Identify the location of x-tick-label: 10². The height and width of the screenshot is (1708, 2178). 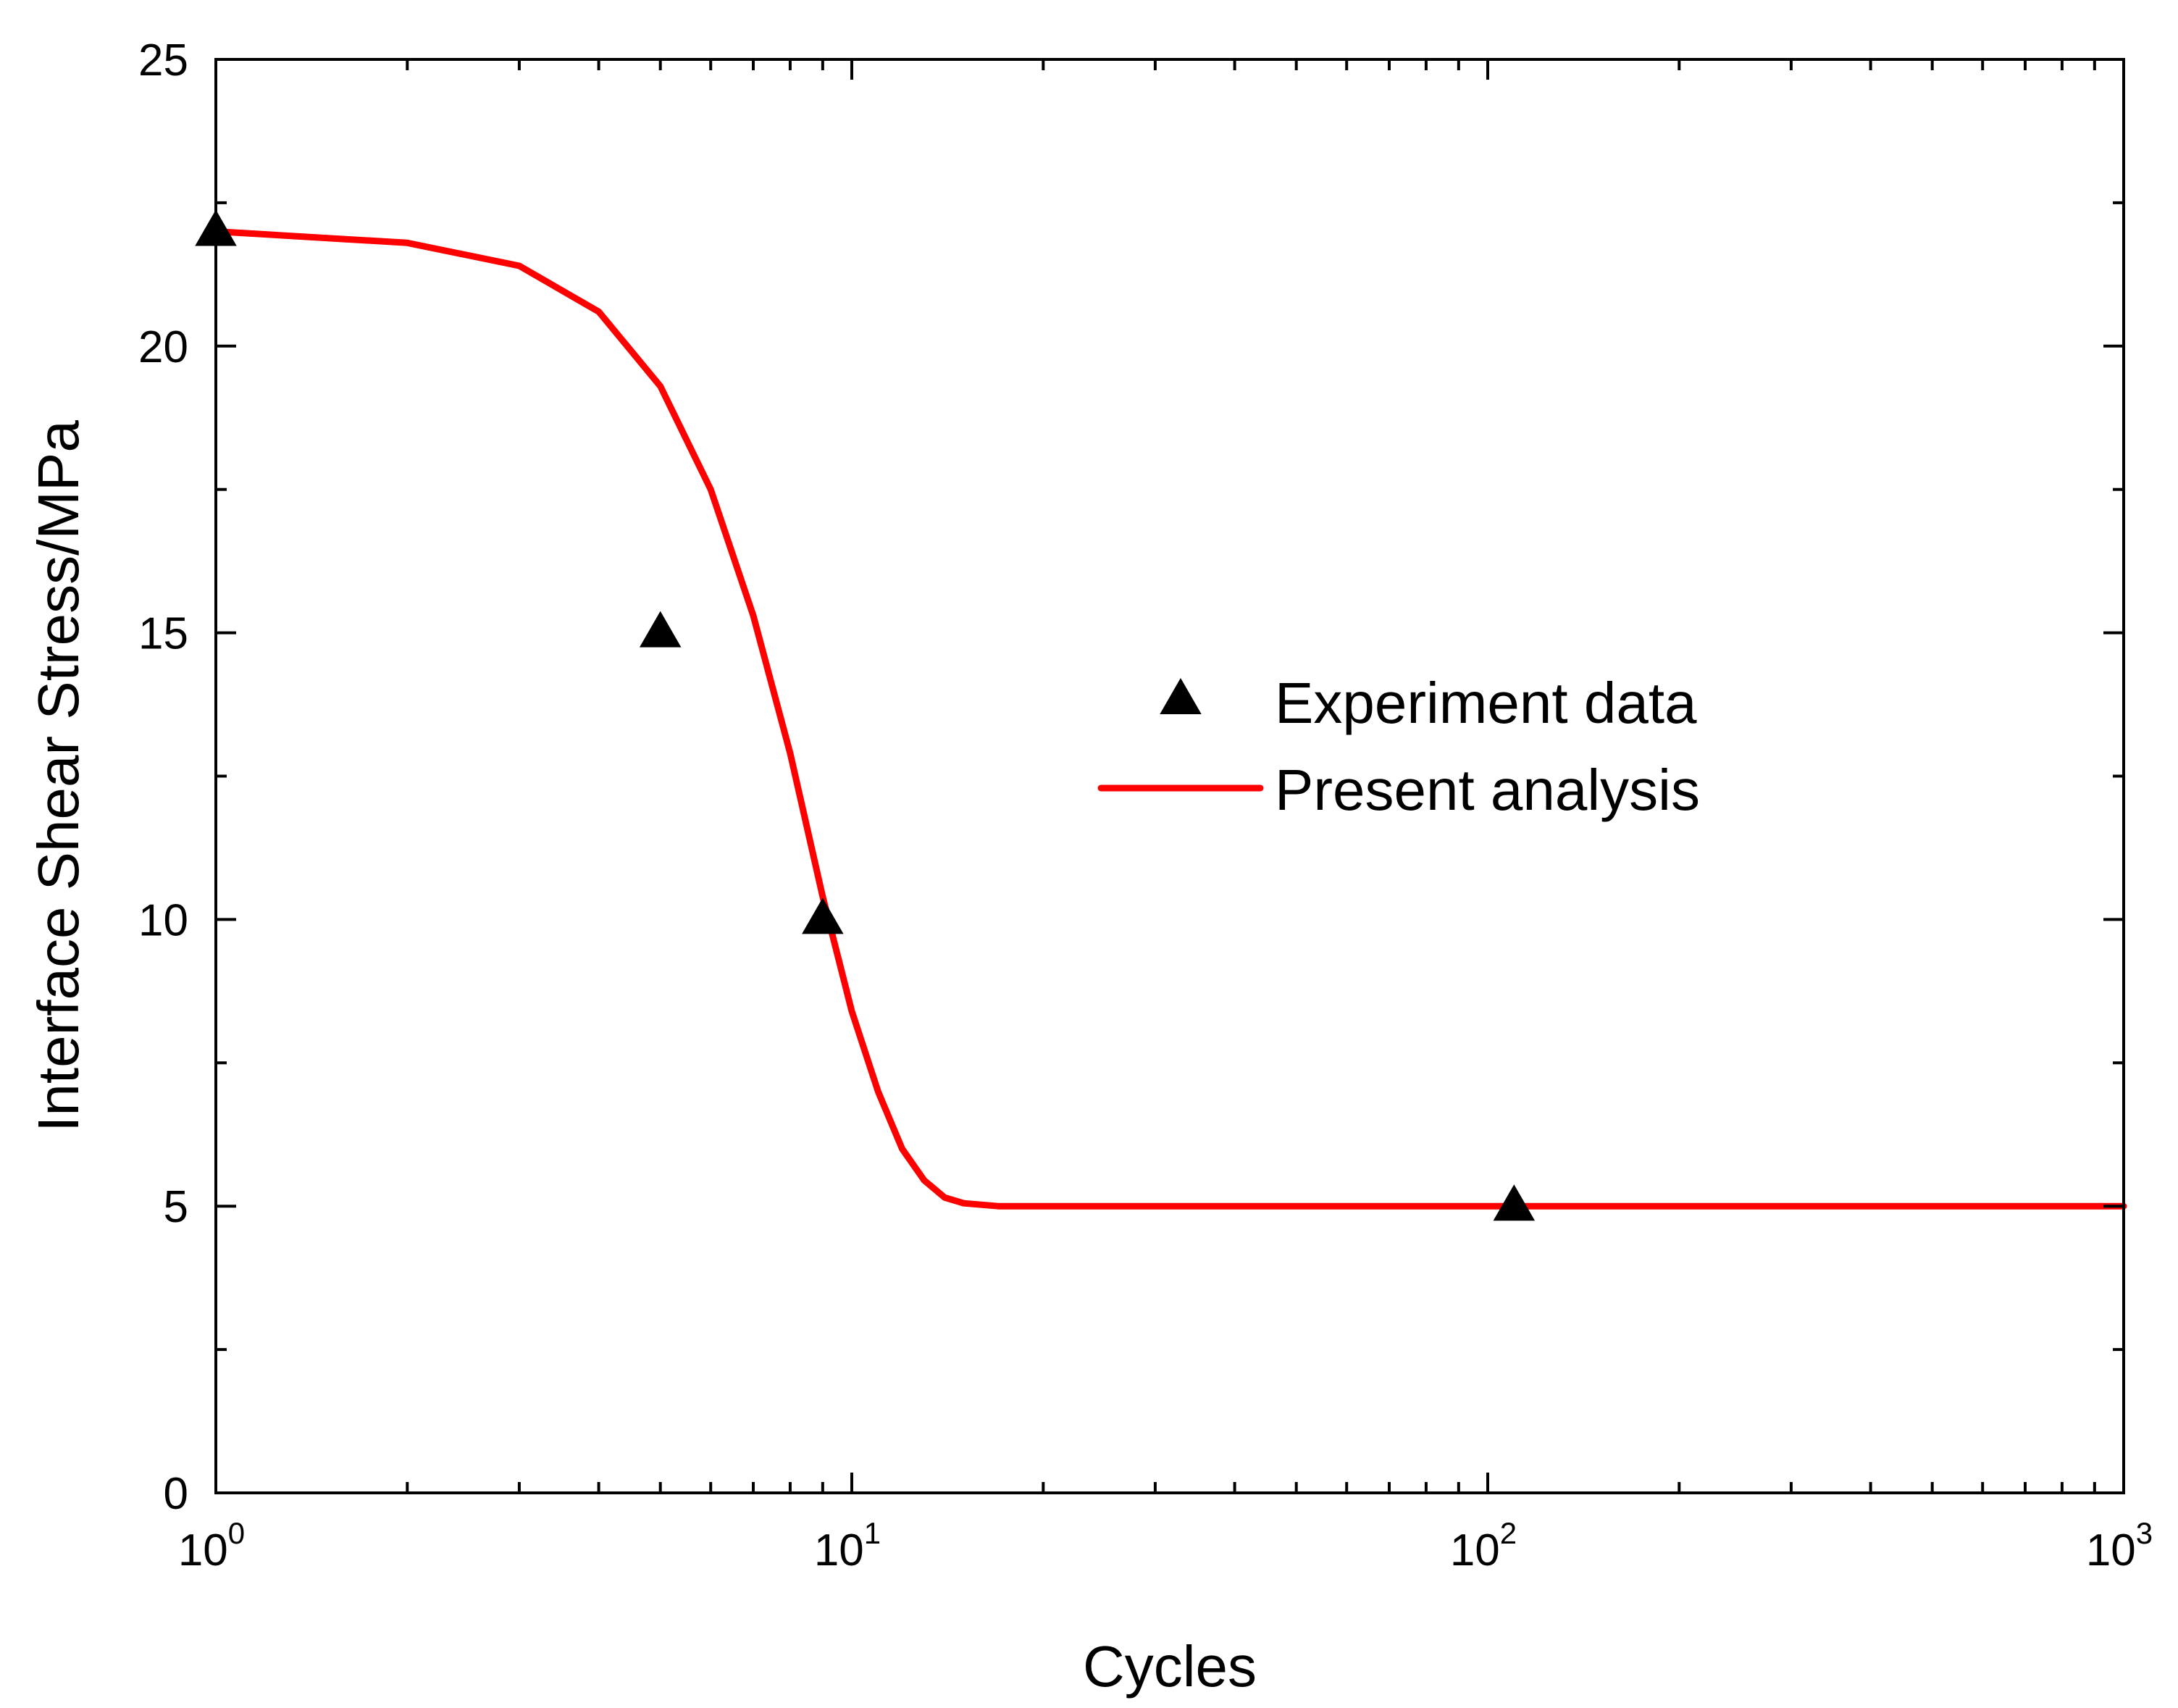
(1483, 1546).